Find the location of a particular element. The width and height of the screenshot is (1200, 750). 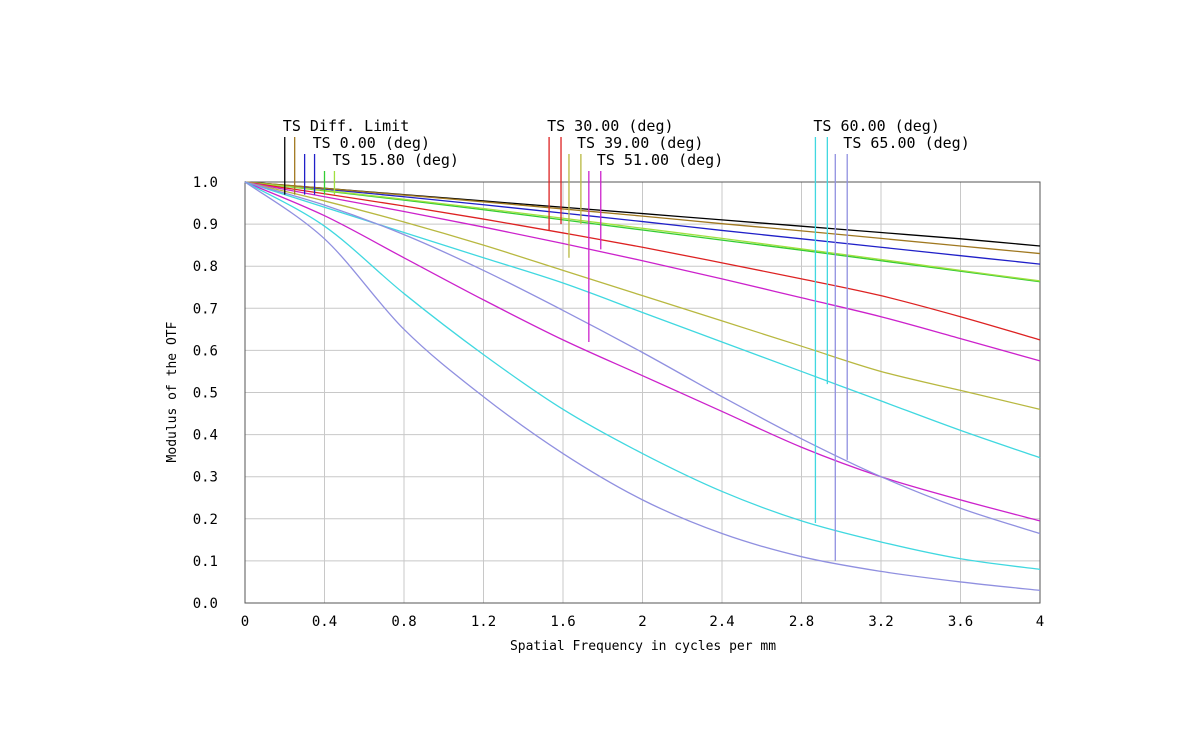

y-tick-label: 0.4 is located at coordinates (205, 436).